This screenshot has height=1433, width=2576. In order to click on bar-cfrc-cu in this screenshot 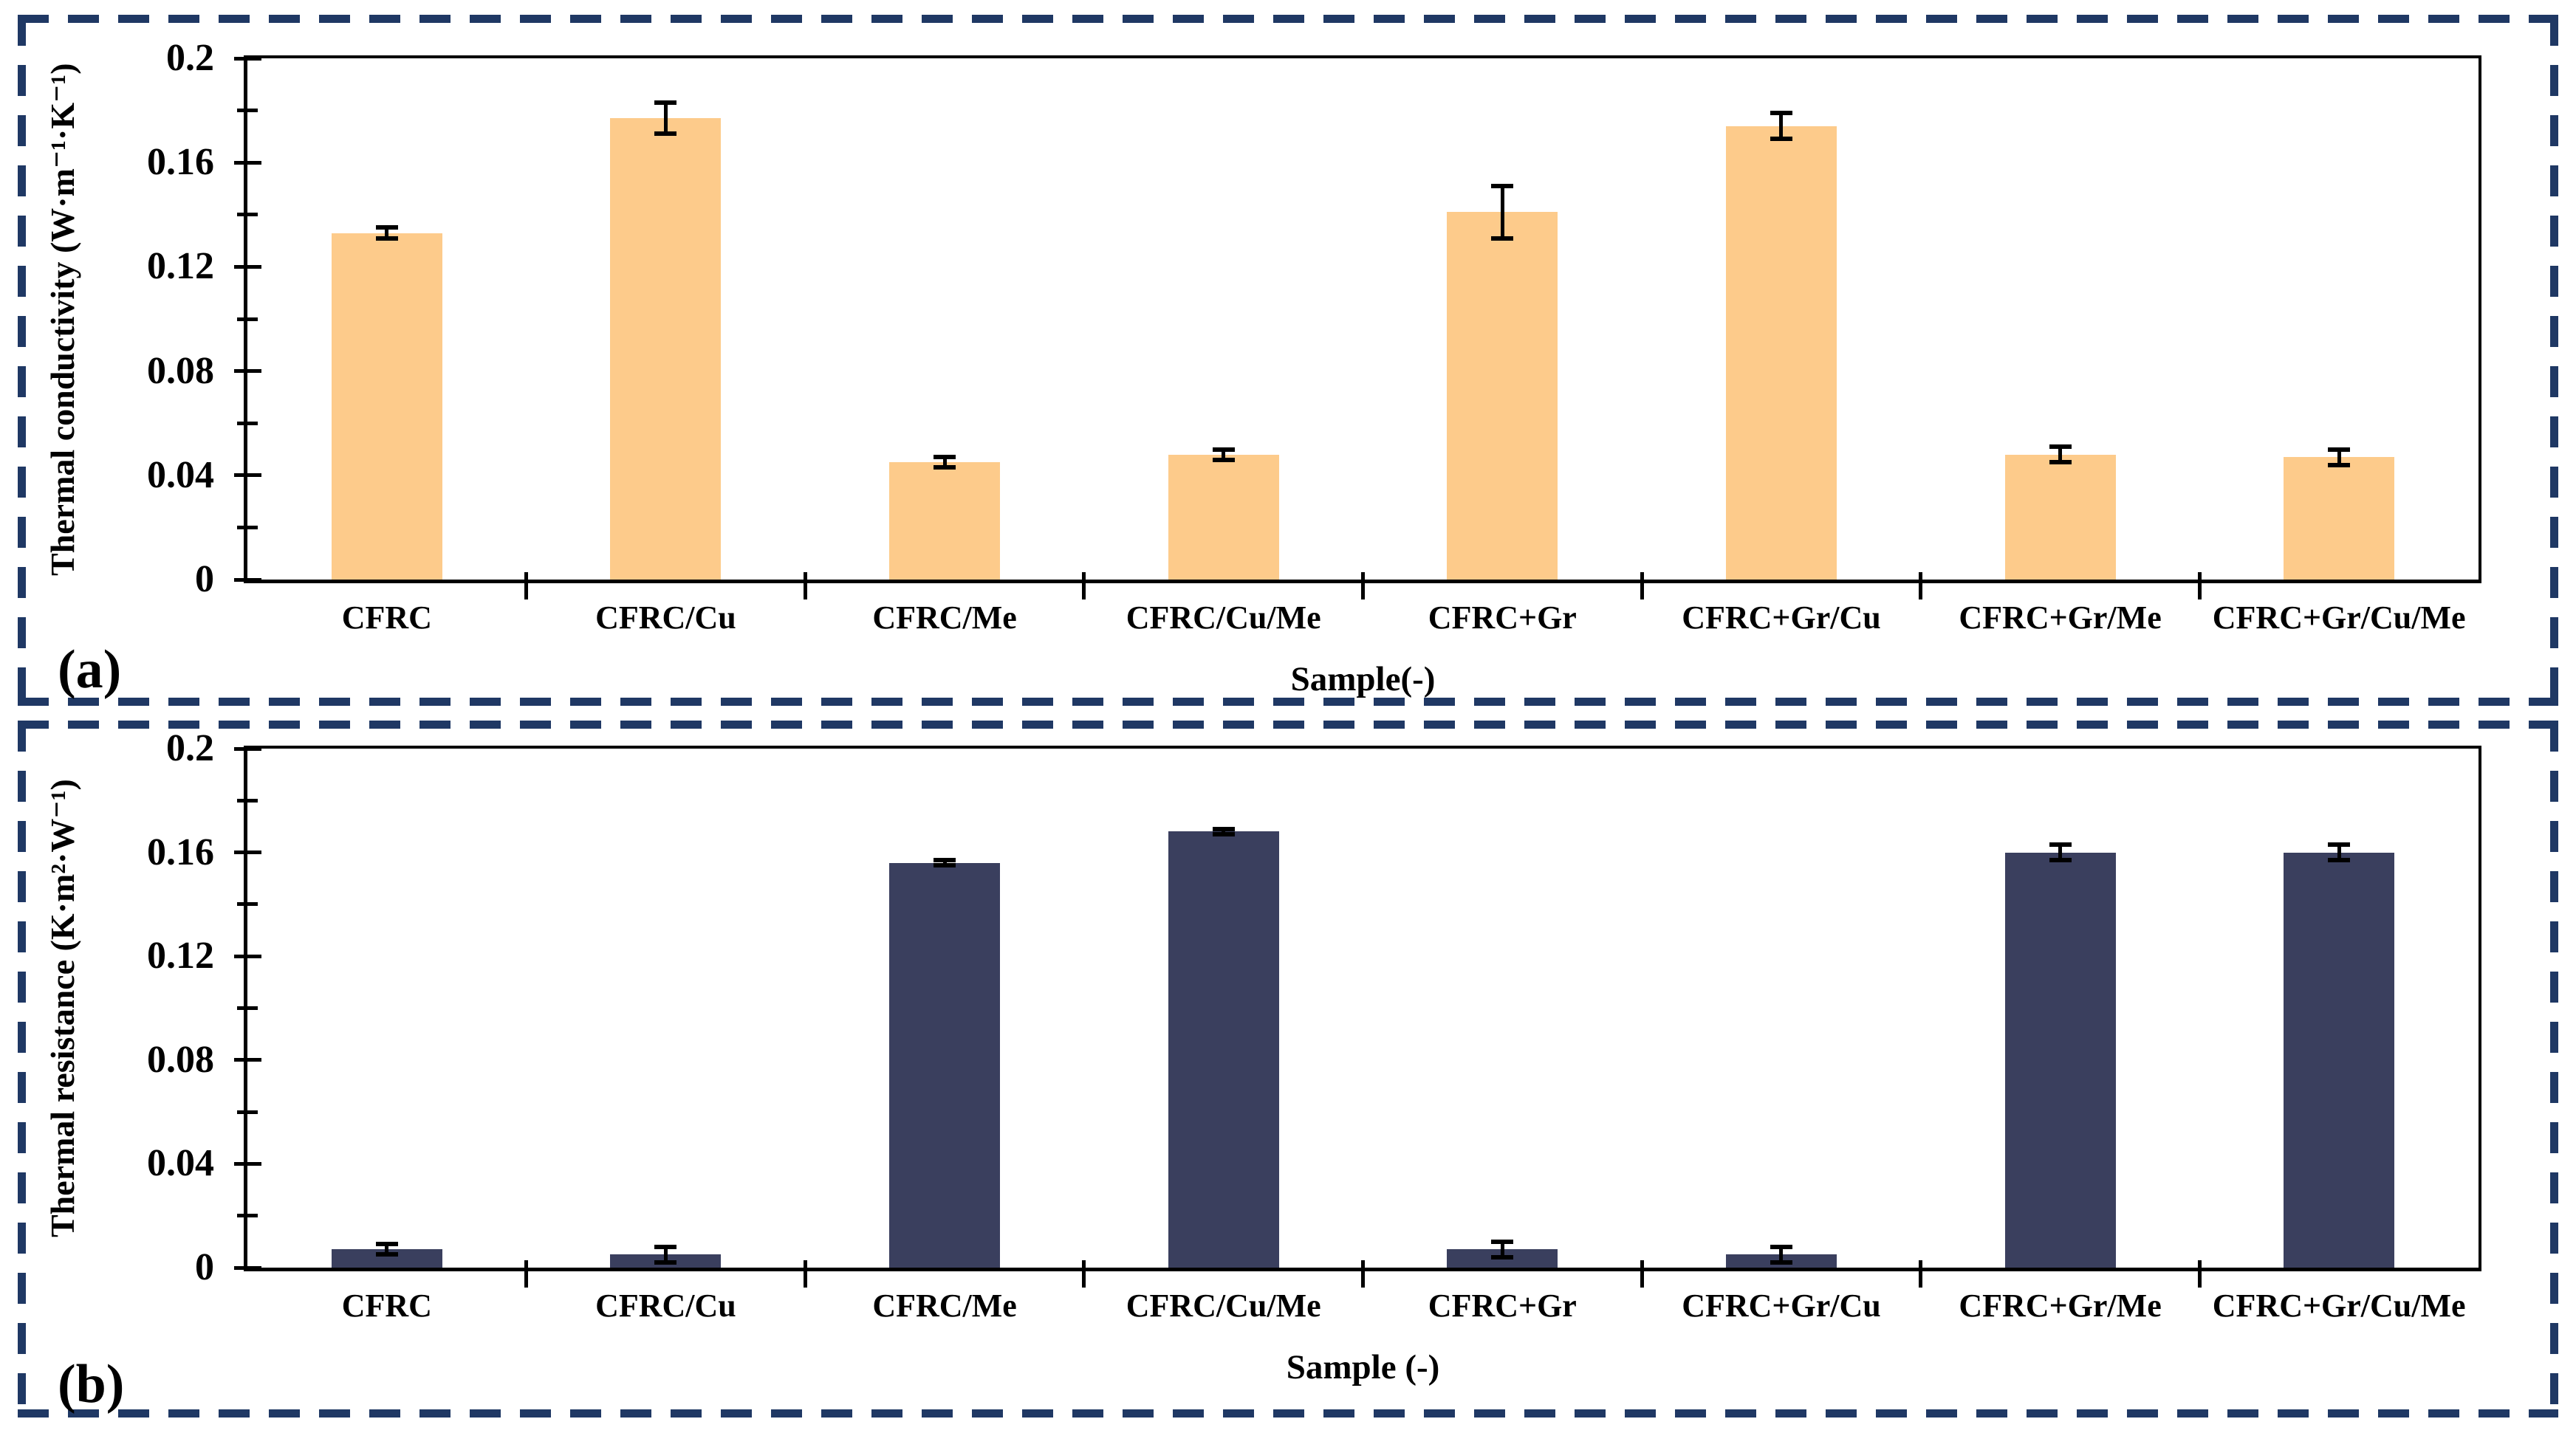, I will do `click(666, 349)`.